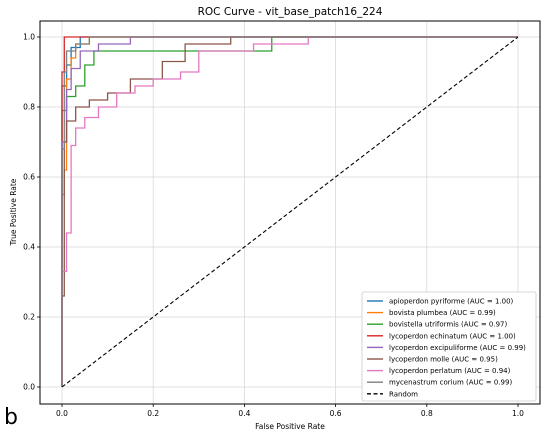 The width and height of the screenshot is (550, 436). Describe the element at coordinates (450, 383) in the screenshot. I see `legend-entry: mycenastrum corium (AUC = 0.99)` at that location.